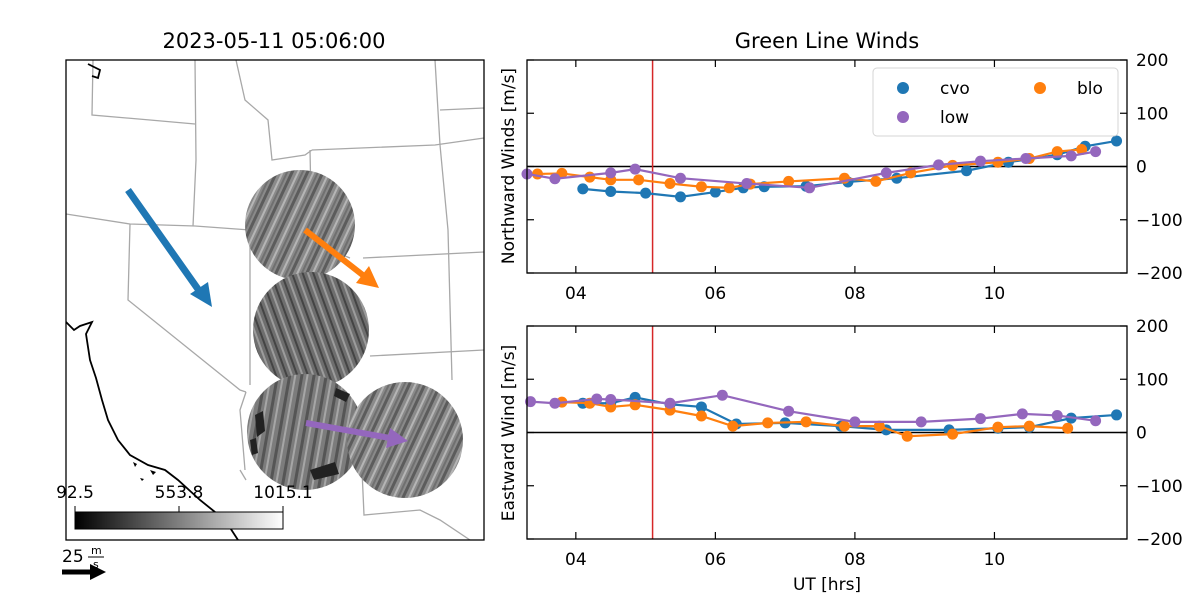 This screenshot has width=1200, height=600. Describe the element at coordinates (827, 585) in the screenshot. I see `wind-panels-xlabel: UT [hrs]` at that location.